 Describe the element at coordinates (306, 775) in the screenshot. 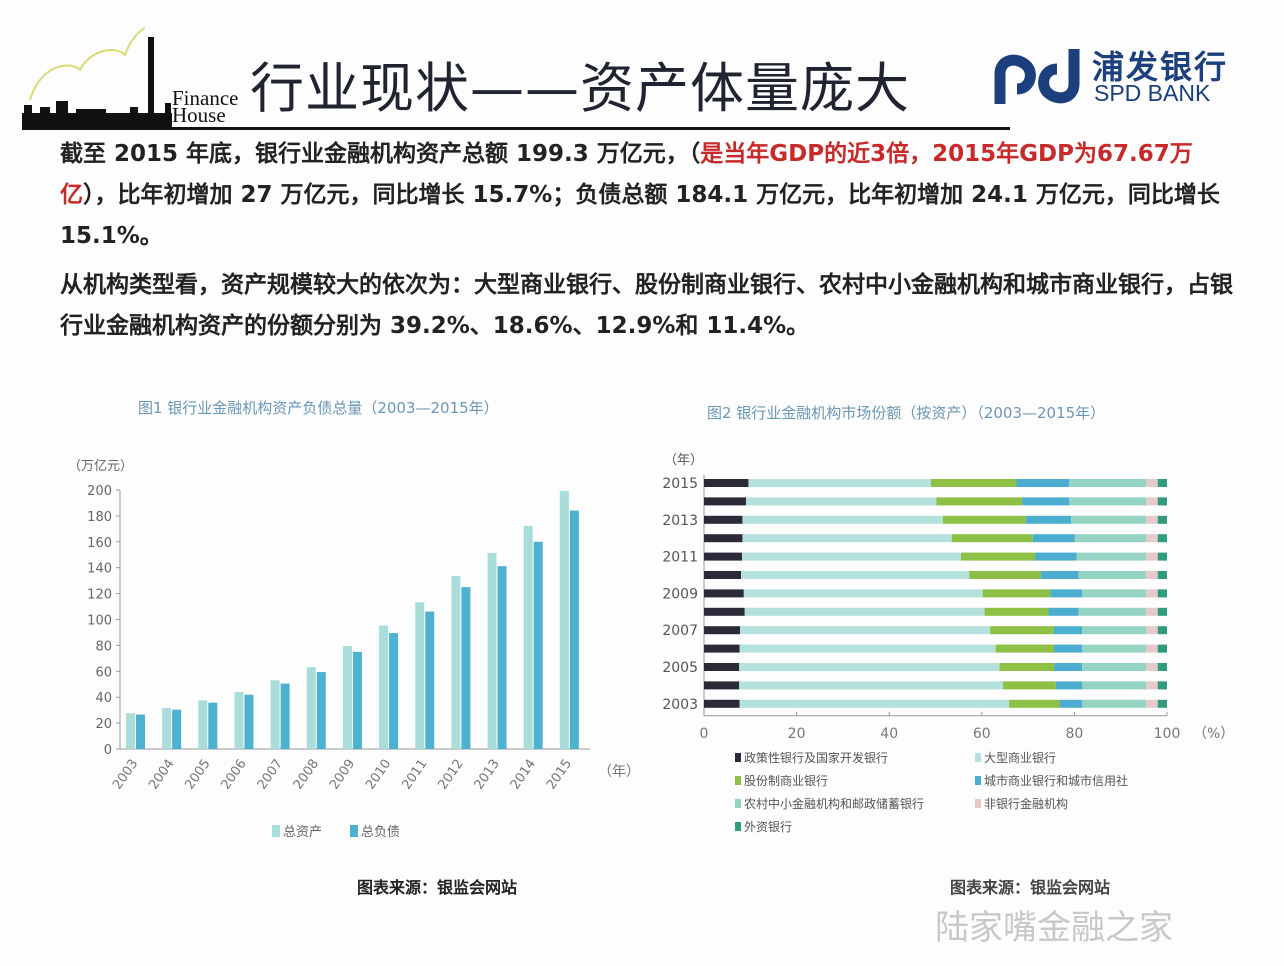

I see `x-tick-label: 2008` at that location.